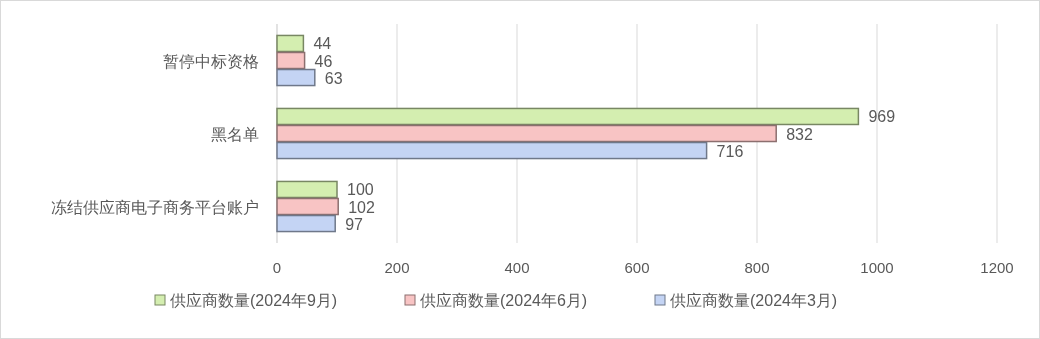  I want to click on data-label: 969, so click(882, 117).